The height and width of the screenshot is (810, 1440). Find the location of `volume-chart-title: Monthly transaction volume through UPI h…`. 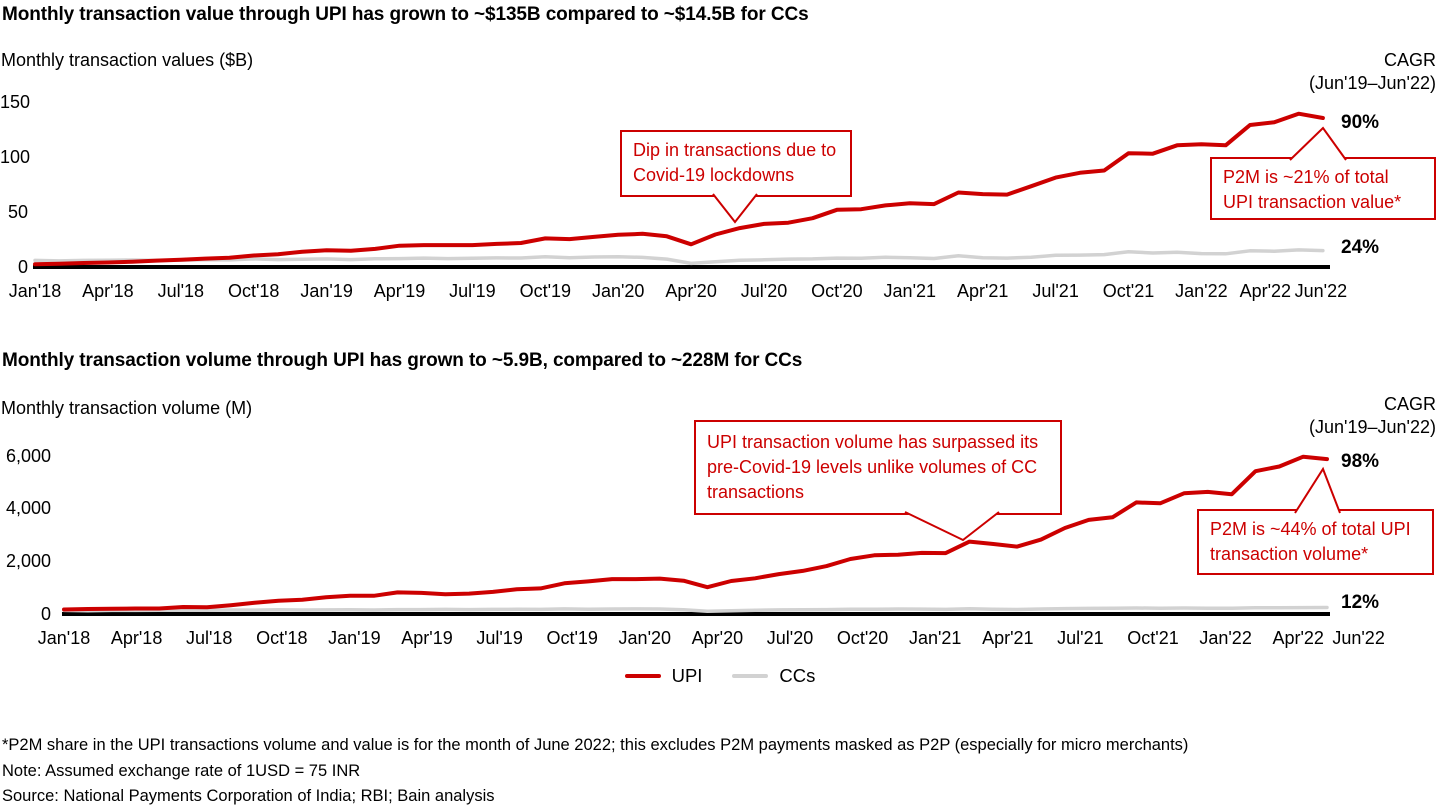

volume-chart-title: Monthly transaction volume through UPI h… is located at coordinates (402, 360).